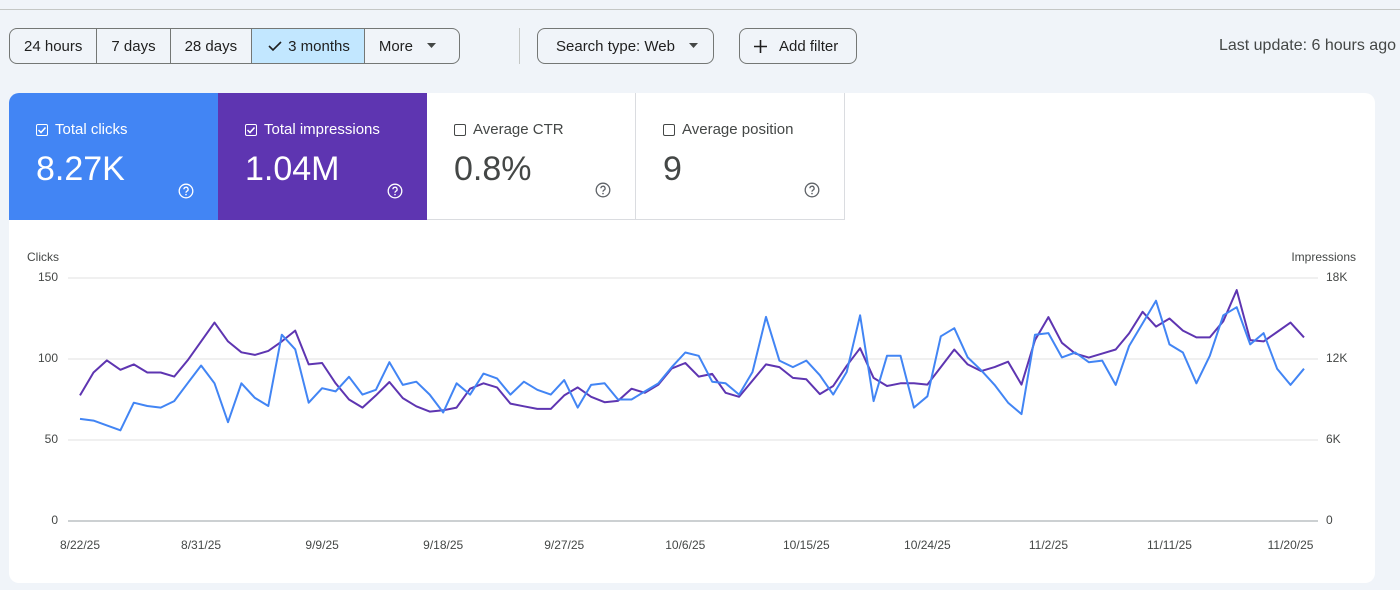  What do you see at coordinates (1291, 545) in the screenshot?
I see `x-tick-label: 11/20/25` at bounding box center [1291, 545].